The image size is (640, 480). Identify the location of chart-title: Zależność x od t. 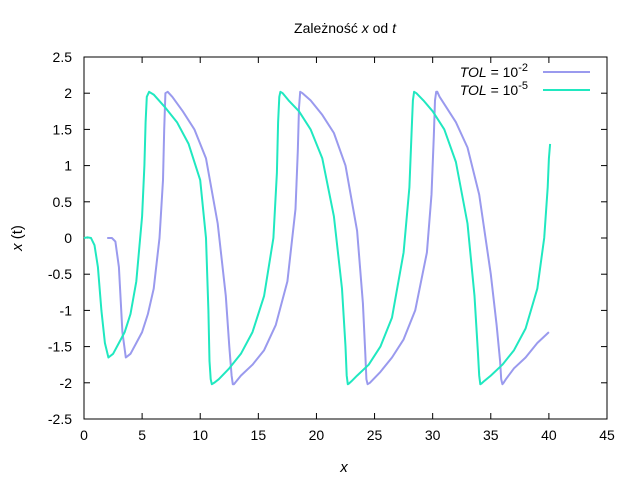
(345, 28).